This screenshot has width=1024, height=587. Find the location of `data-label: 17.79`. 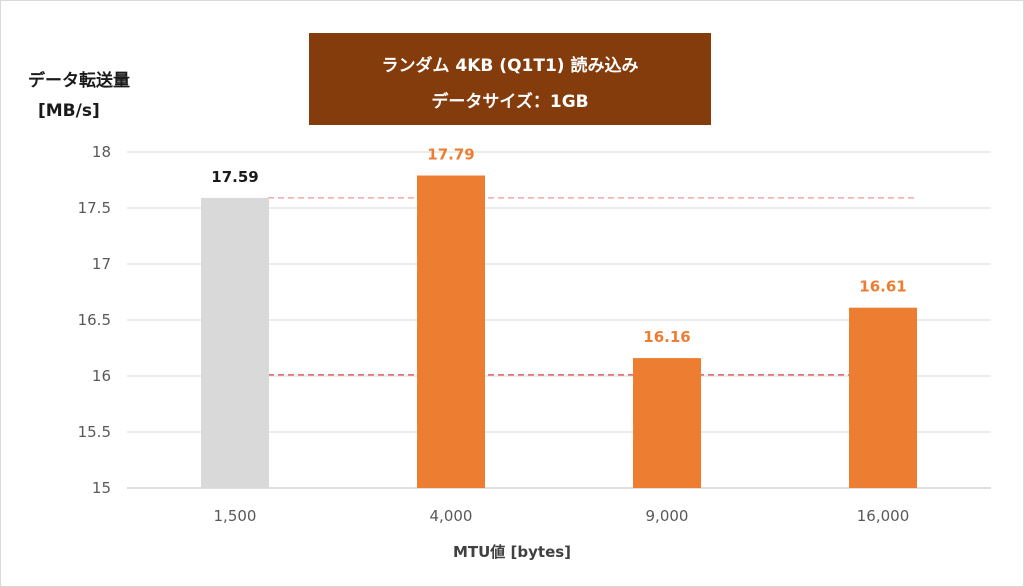

data-label: 17.79 is located at coordinates (450, 155).